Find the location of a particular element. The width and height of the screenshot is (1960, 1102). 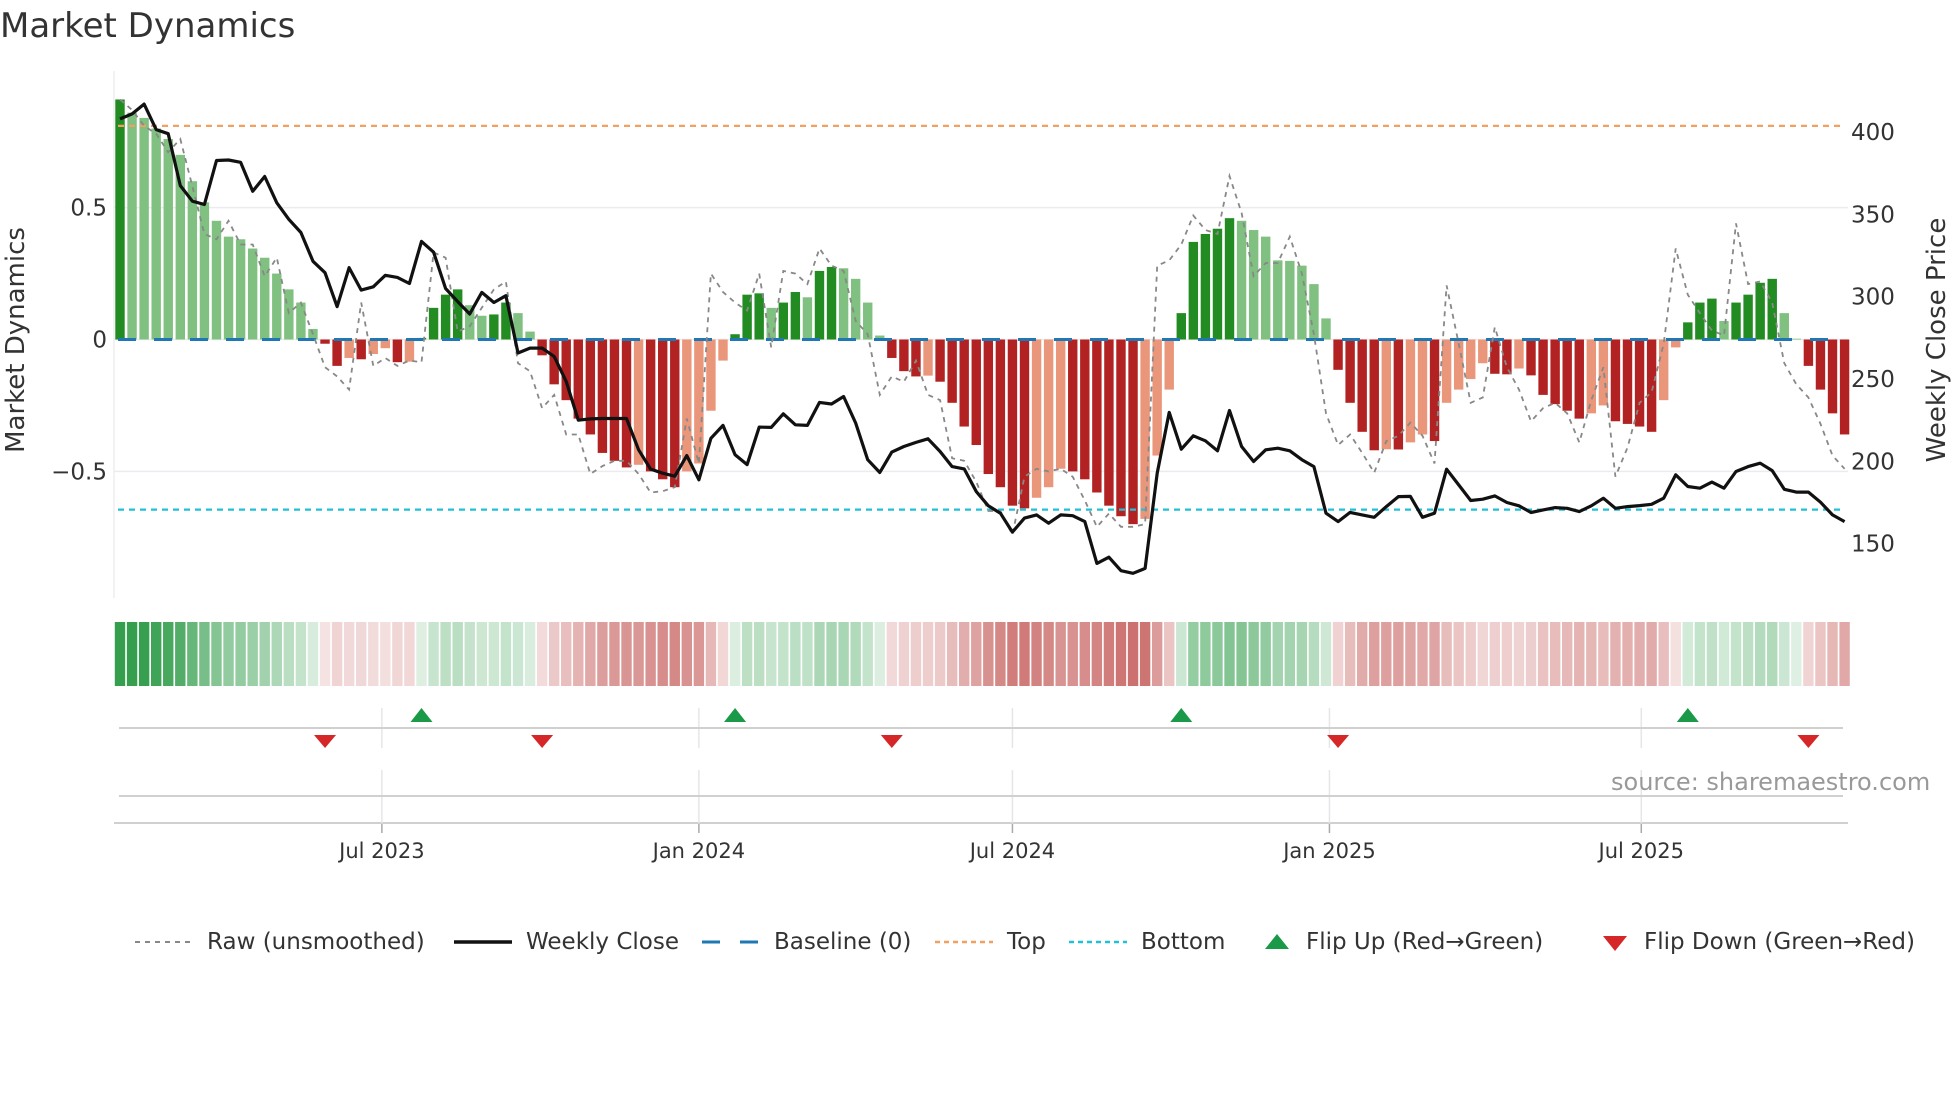

y2-tick-label: 250 is located at coordinates (1873, 380).